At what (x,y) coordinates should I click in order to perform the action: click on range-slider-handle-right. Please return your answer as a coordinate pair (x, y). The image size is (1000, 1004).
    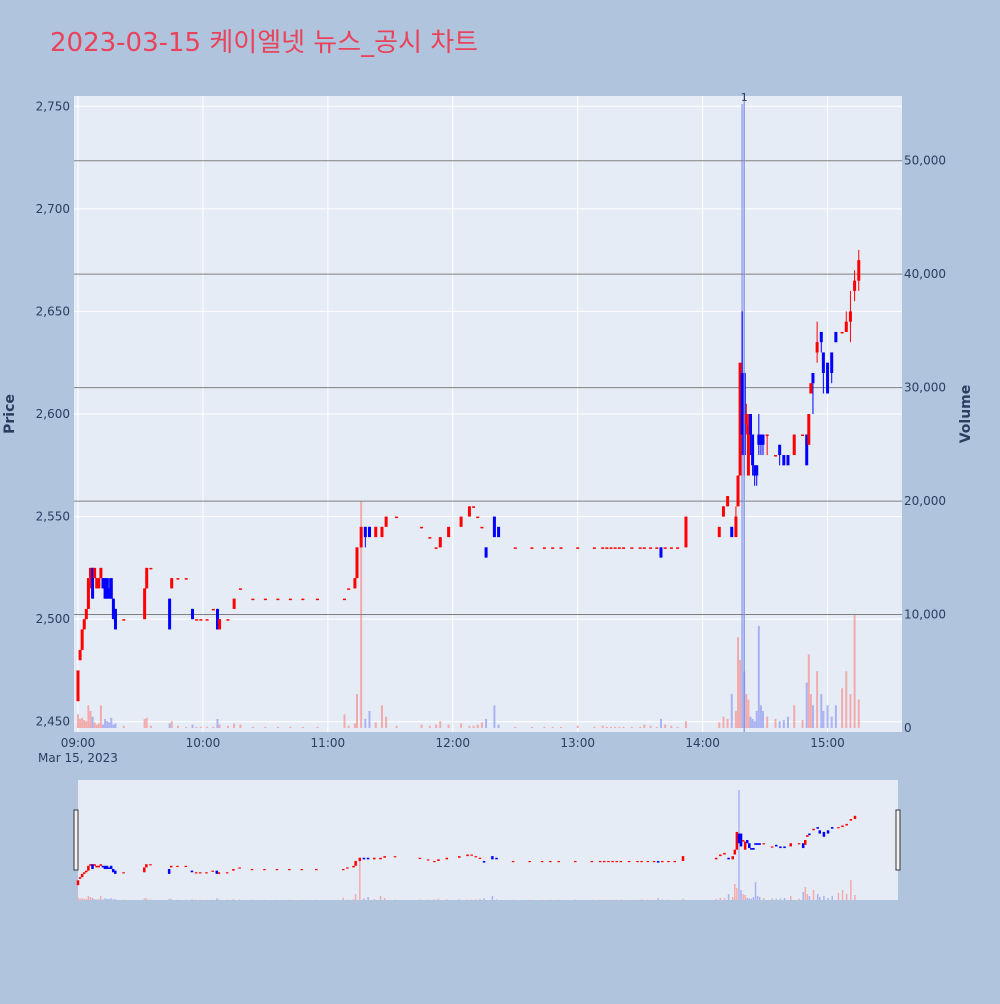
    Looking at the image, I should click on (898, 840).